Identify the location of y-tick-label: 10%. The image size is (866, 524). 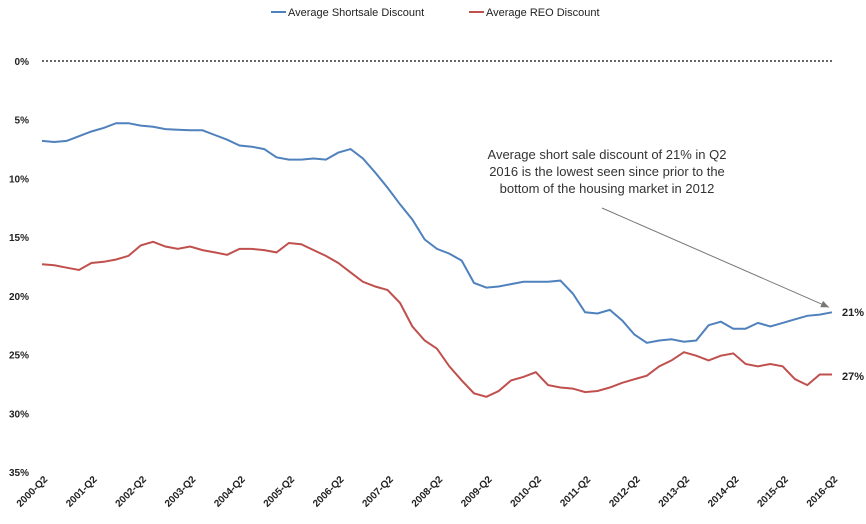
(19, 179).